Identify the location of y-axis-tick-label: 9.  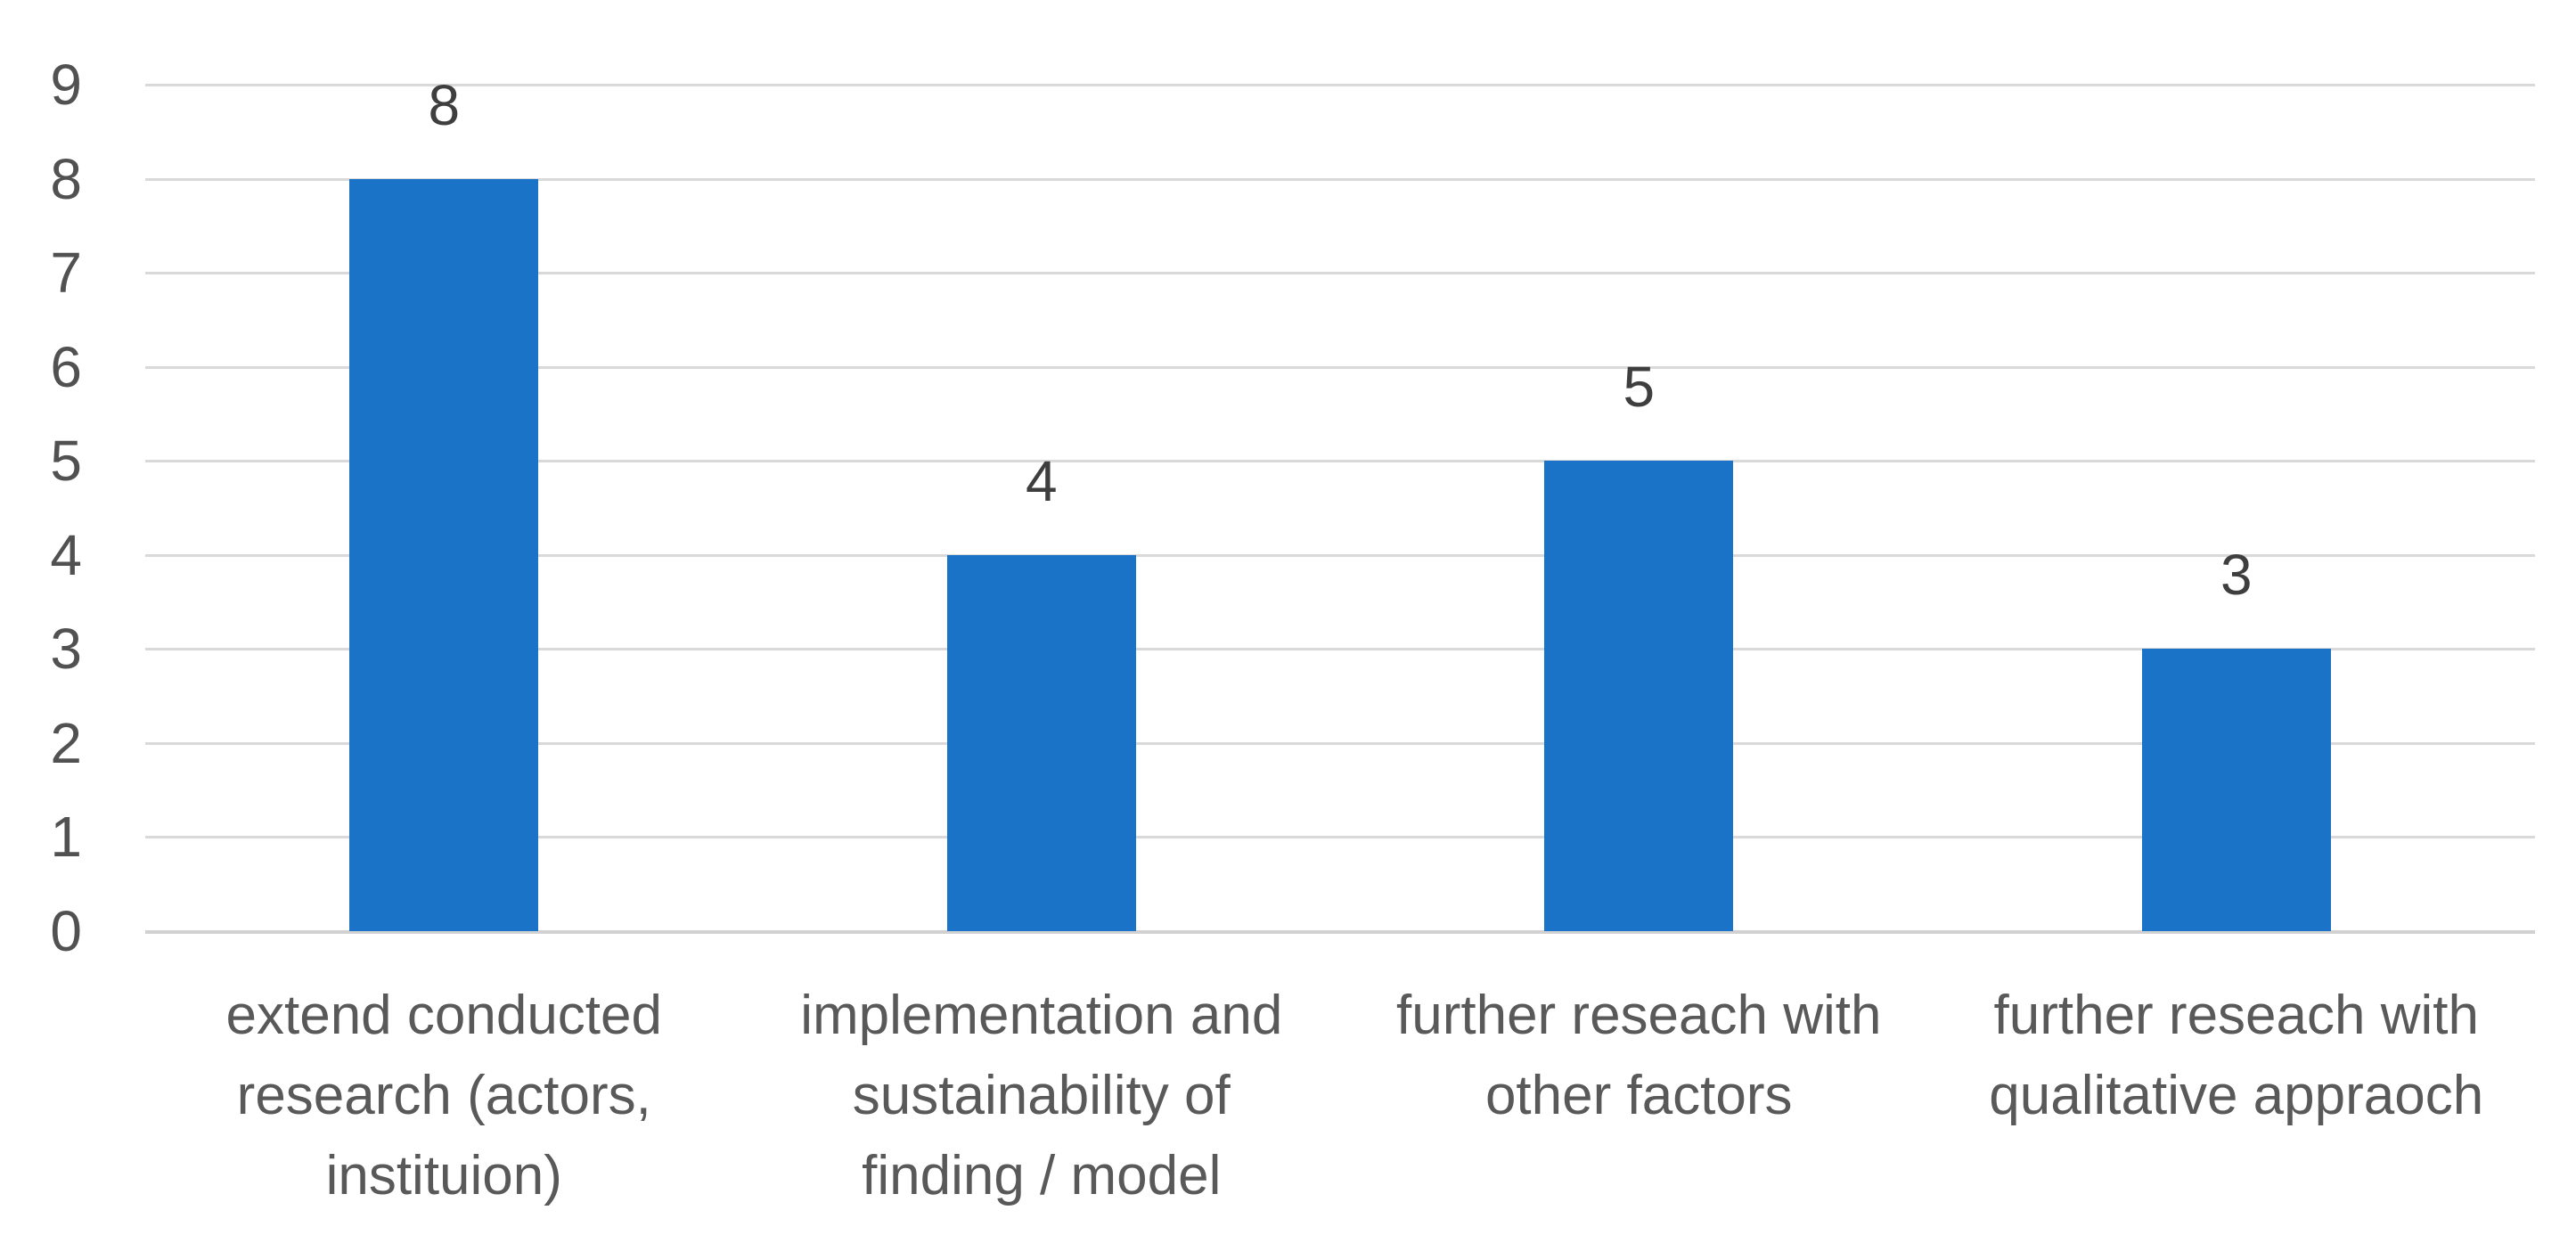
(66, 85).